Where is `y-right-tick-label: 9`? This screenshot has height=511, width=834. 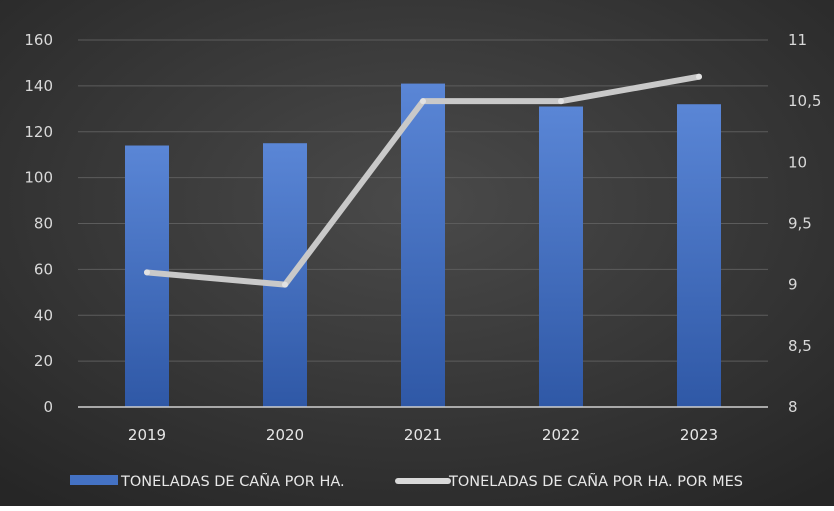
y-right-tick-label: 9 is located at coordinates (793, 285).